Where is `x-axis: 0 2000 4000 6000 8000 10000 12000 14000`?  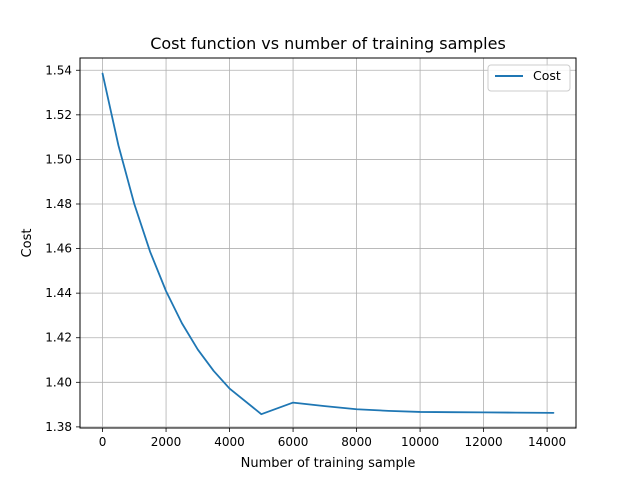 x-axis: 0 2000 4000 6000 8000 10000 12000 14000 is located at coordinates (332, 438).